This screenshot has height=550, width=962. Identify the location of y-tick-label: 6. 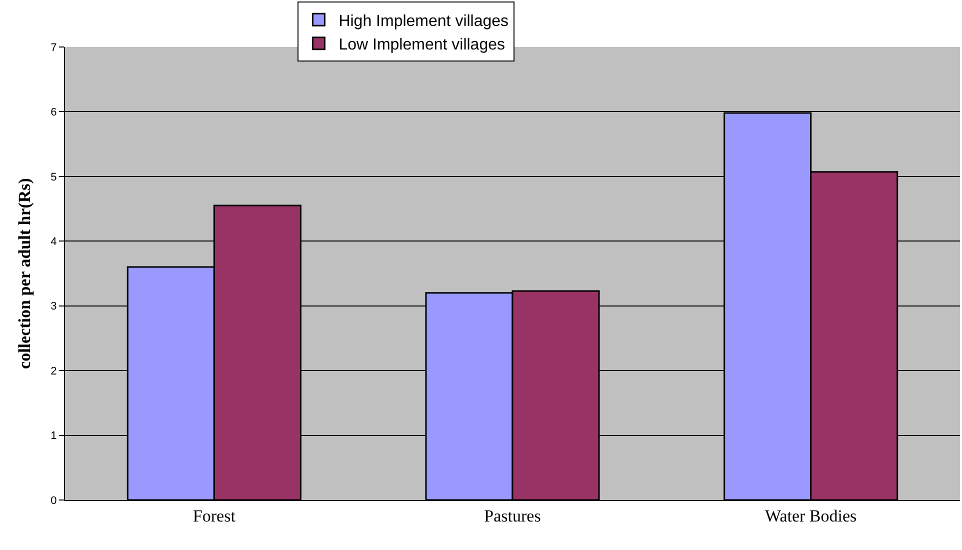
(53, 112).